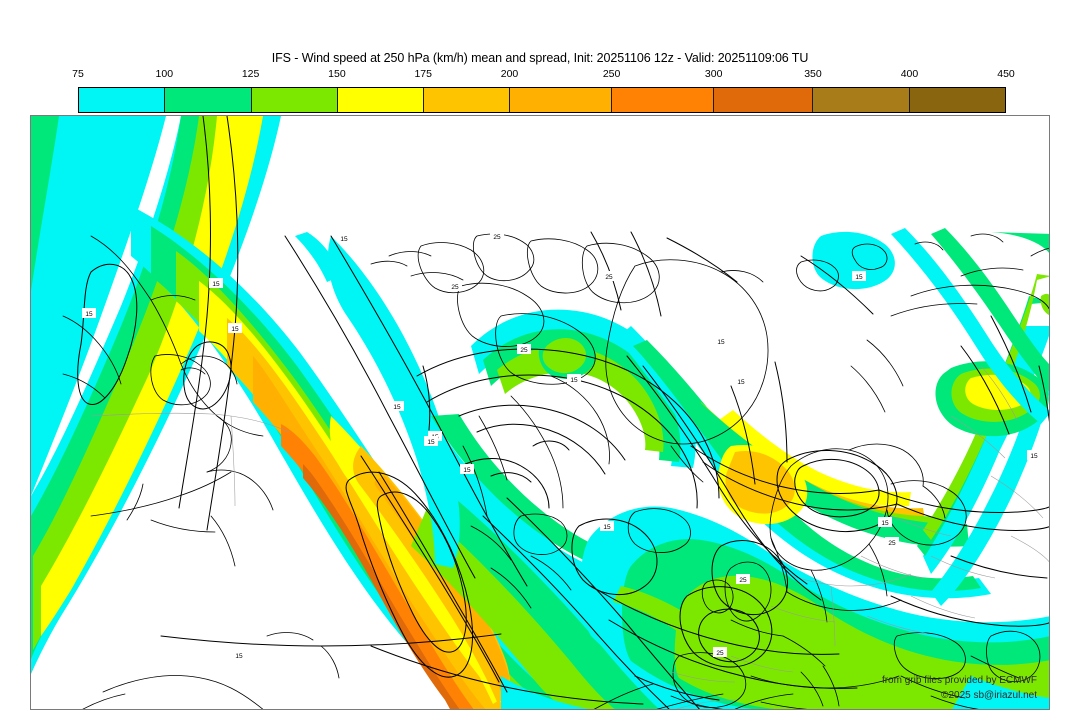  I want to click on colorbar-tick-labels: 75 100 125 150 175 200 250 300 350 400 450, so click(543, 76).